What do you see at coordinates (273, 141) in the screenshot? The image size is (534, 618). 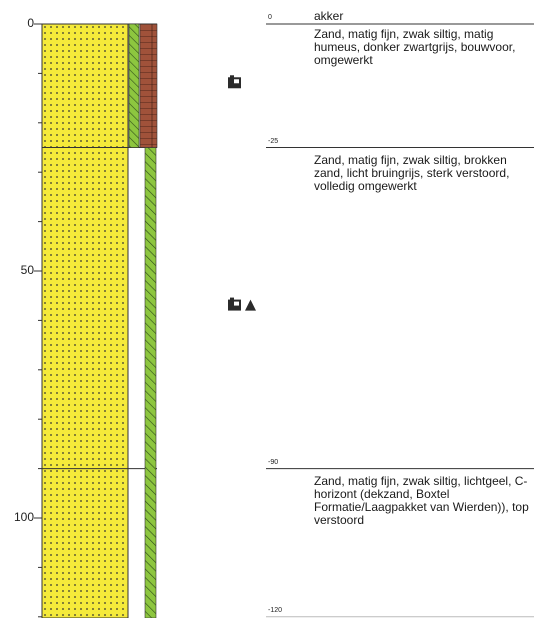 I see `layer-top-depth: -25` at bounding box center [273, 141].